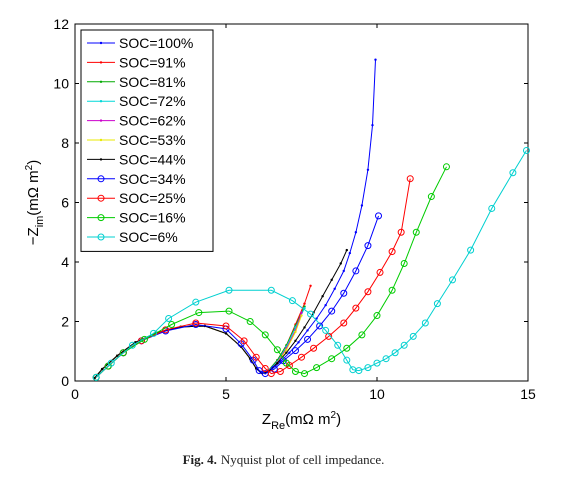  I want to click on y-axis-label: −Zim(mΩ m2), so click(35, 202).